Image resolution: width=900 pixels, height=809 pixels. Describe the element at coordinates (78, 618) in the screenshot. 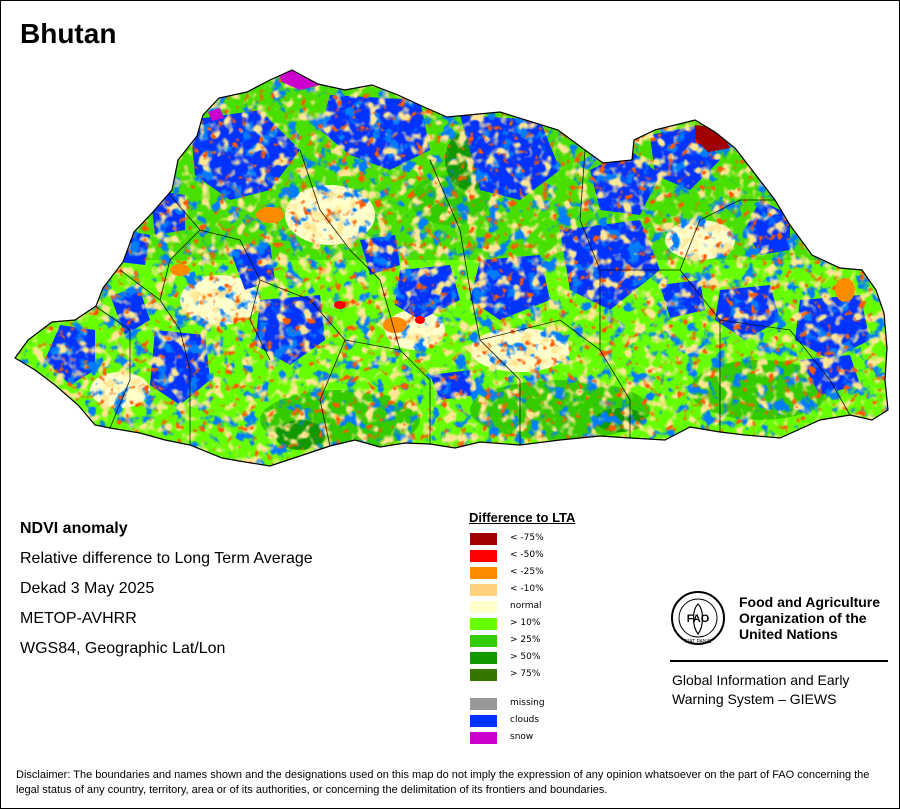

I see `info-line: METOP-AVHRR` at that location.